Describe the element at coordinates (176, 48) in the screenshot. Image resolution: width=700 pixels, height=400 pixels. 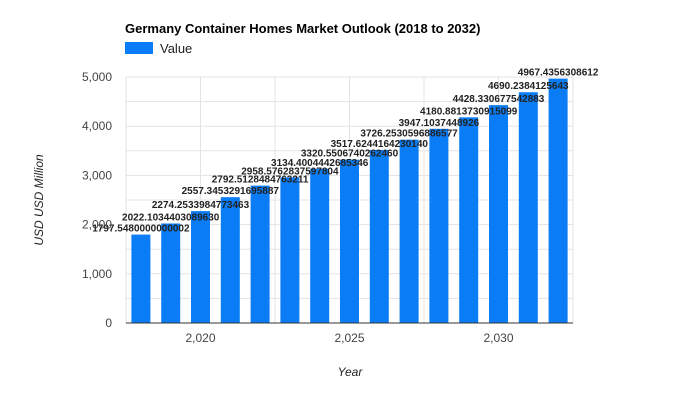
I see `legend-label: Value` at that location.